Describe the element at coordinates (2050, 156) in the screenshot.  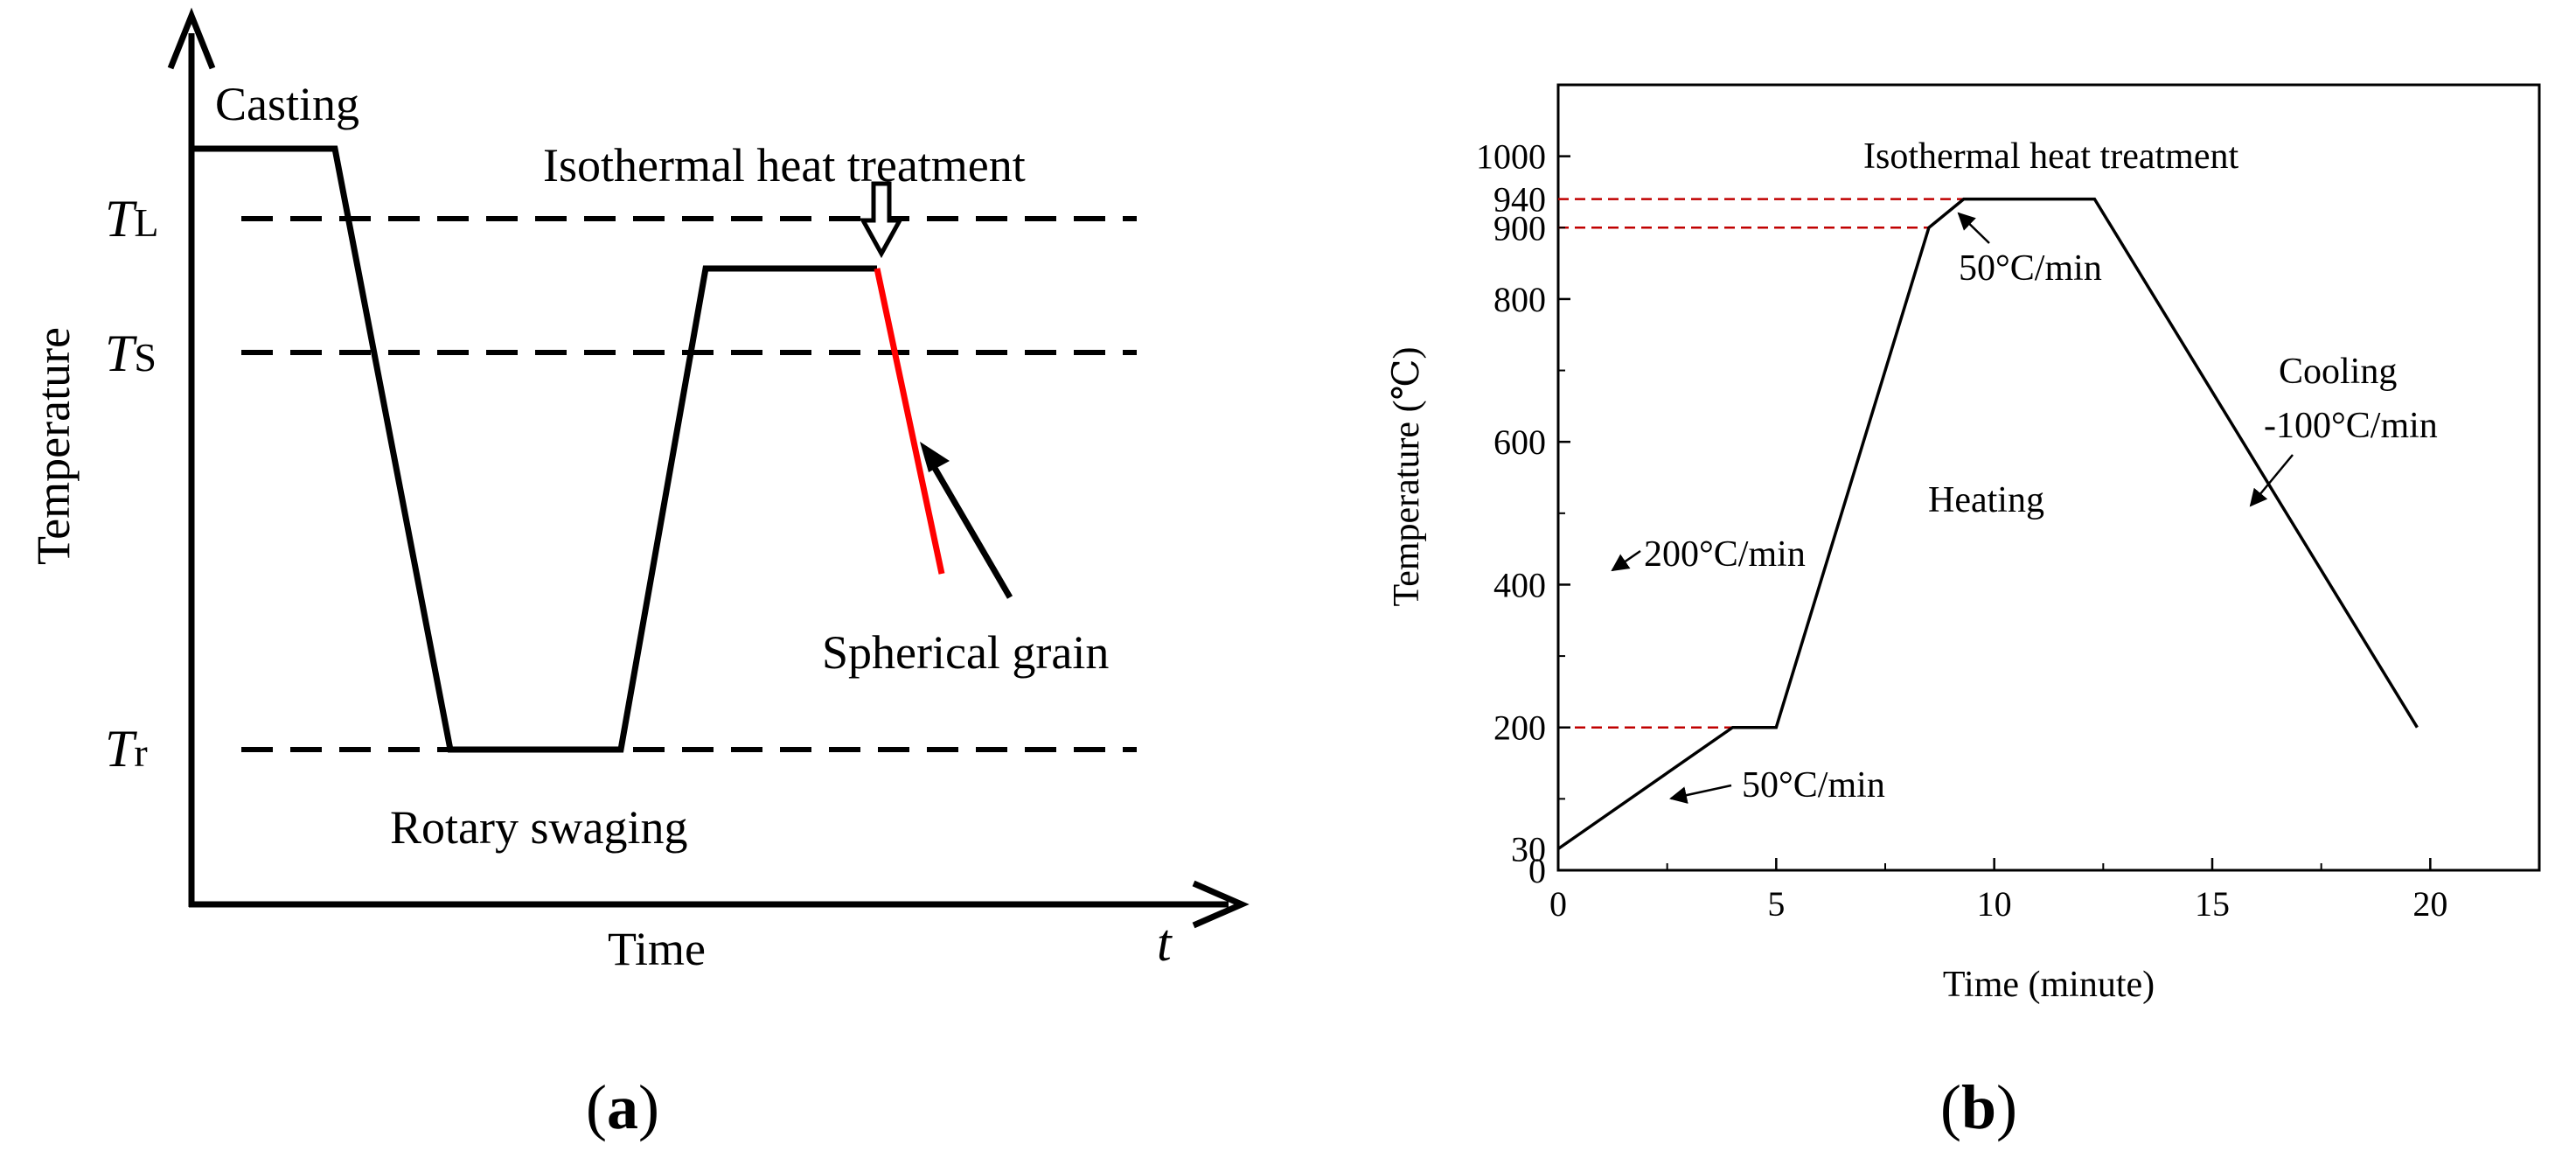
I see `label-isothermal-b: Isothermal heat treatment` at that location.